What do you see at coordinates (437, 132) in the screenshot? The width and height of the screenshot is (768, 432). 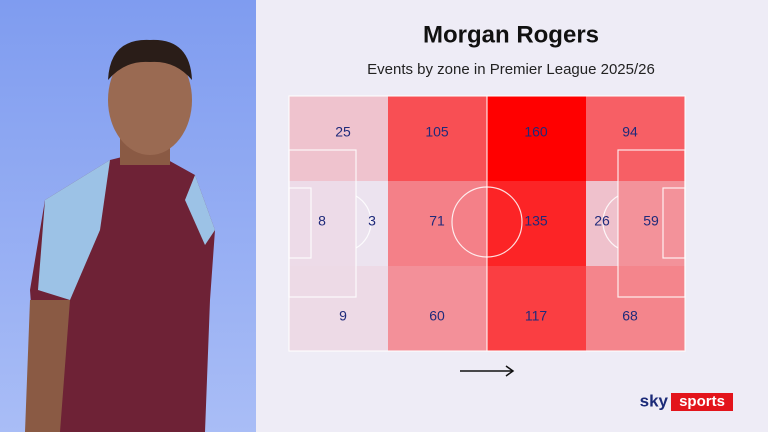 I see `zone-label: 105` at bounding box center [437, 132].